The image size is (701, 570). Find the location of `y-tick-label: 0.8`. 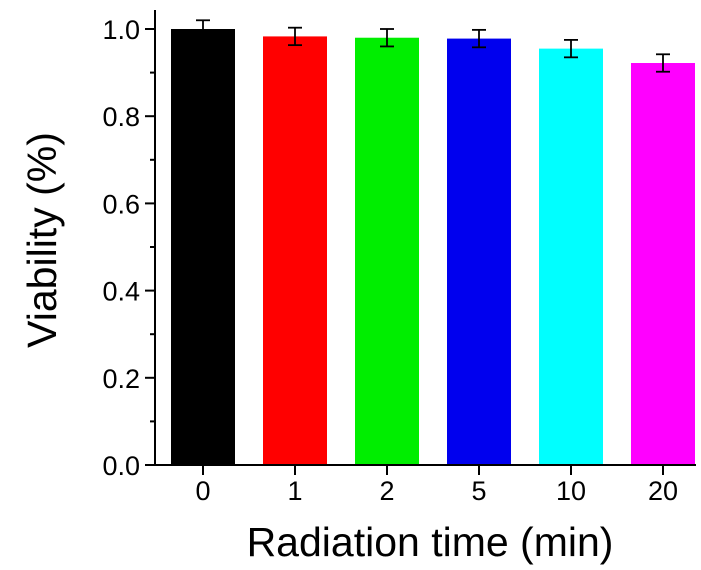

y-tick-label: 0.8 is located at coordinates (121, 117).